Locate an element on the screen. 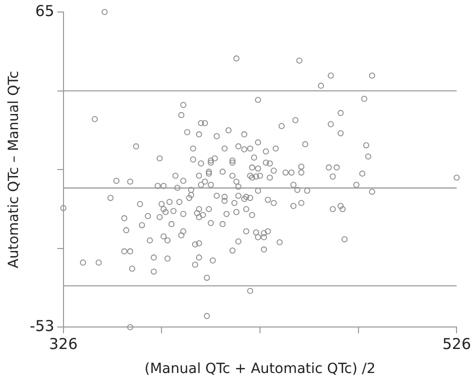  x-tick-label: 526 is located at coordinates (457, 344).